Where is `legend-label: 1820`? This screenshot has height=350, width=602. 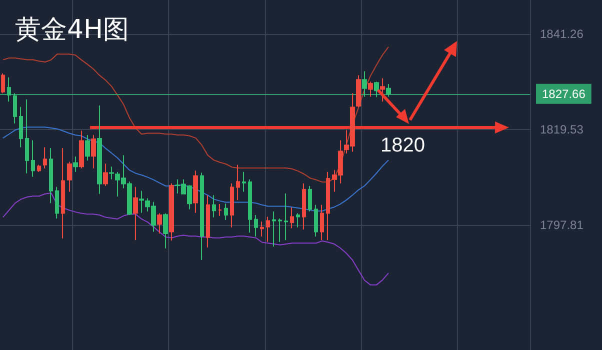
legend-label: 1820 is located at coordinates (402, 145).